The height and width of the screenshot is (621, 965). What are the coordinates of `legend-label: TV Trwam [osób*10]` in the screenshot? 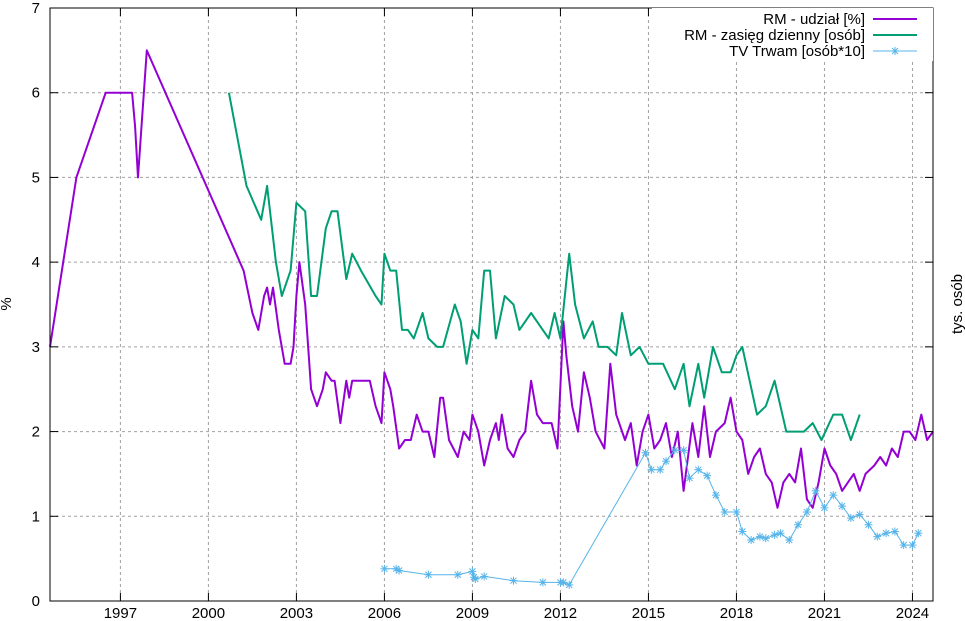 It's located at (797, 51).